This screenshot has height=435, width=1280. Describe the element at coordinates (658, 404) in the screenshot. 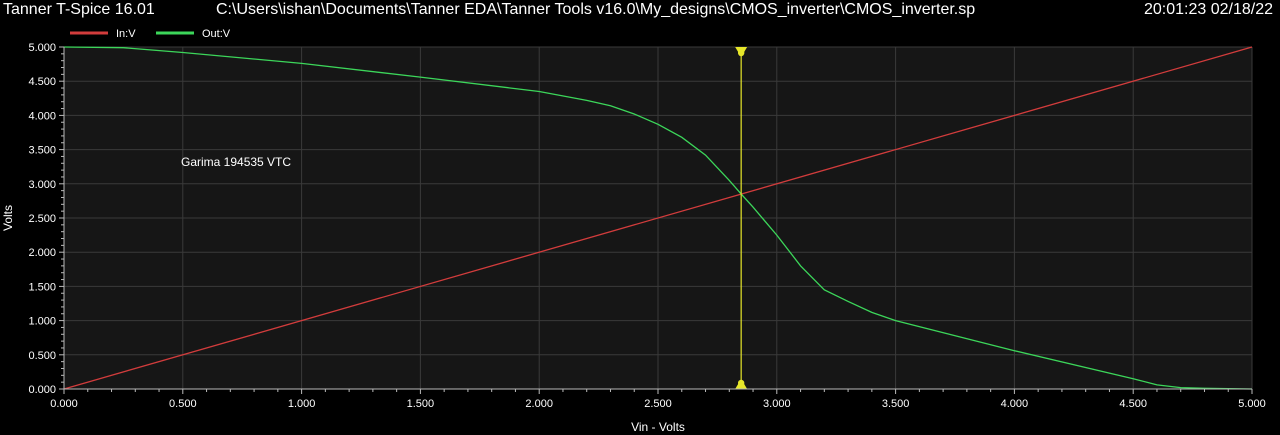

I see `x-tick-label: 2.500` at that location.